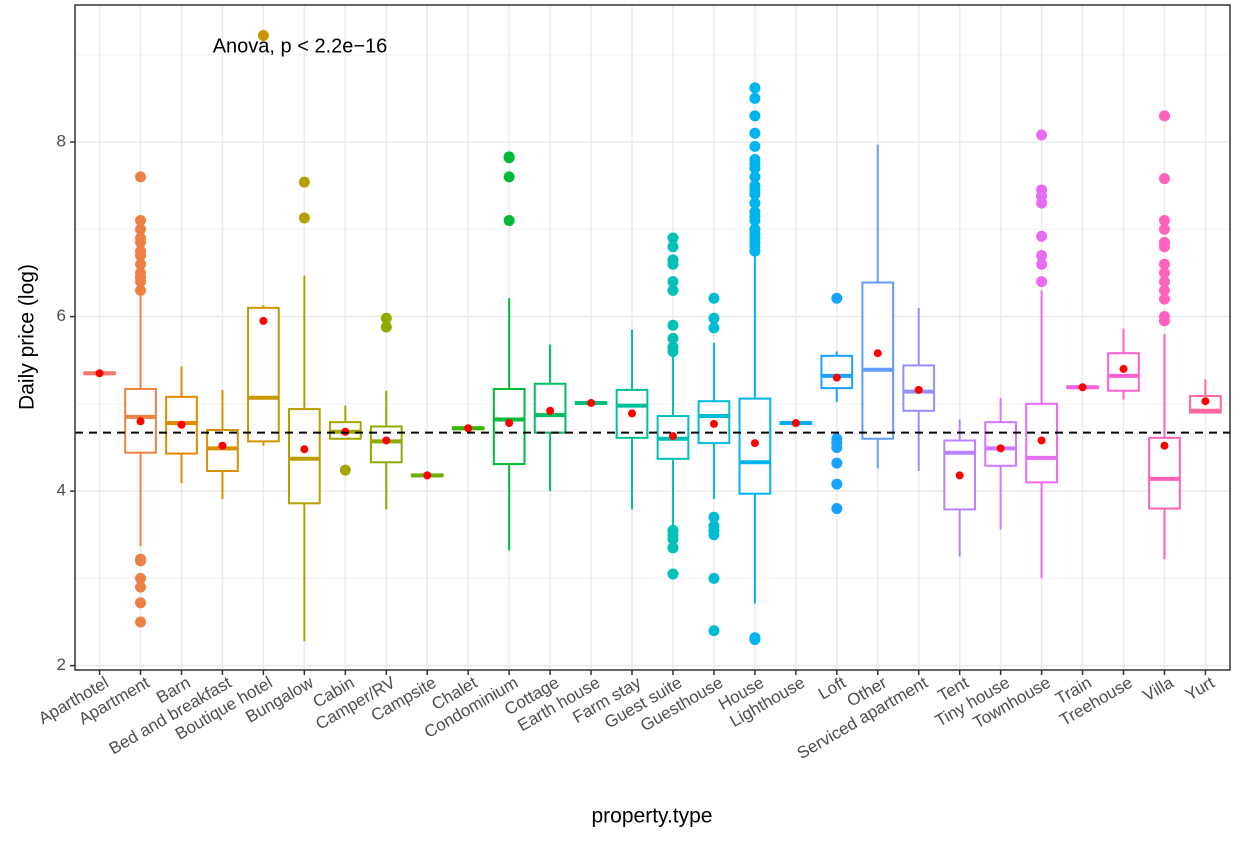 The width and height of the screenshot is (1242, 848). Describe the element at coordinates (61, 664) in the screenshot. I see `y-tick-label: 2` at that location.